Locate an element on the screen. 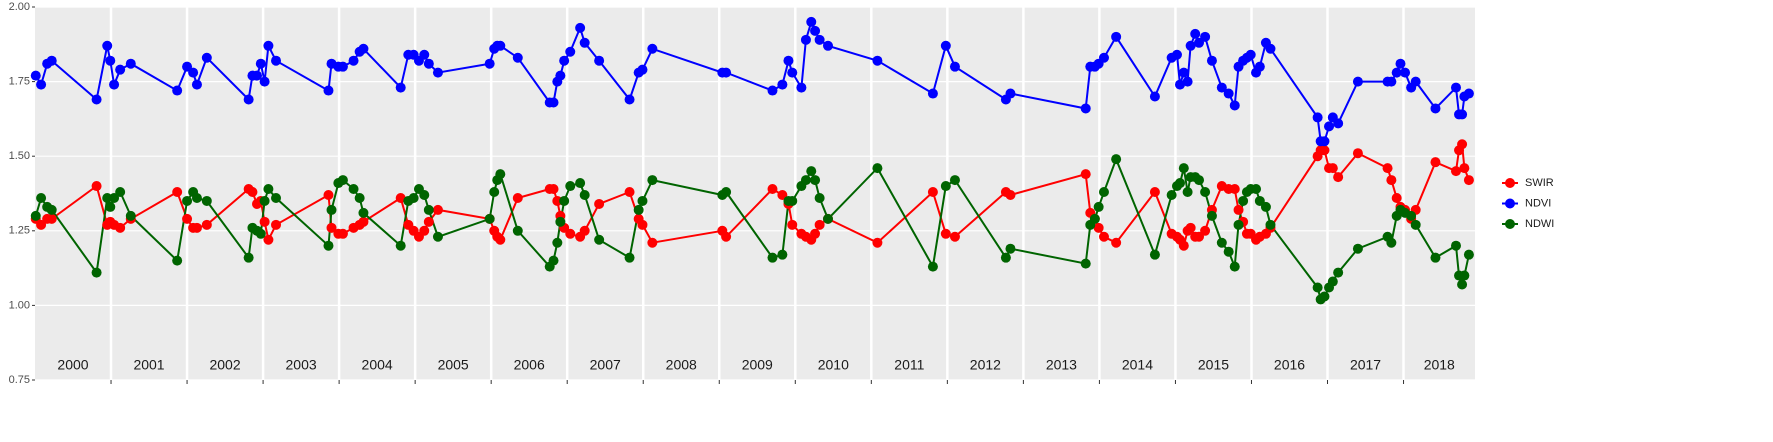 This screenshot has width=1773, height=442. year-label: 2005 is located at coordinates (453, 365).